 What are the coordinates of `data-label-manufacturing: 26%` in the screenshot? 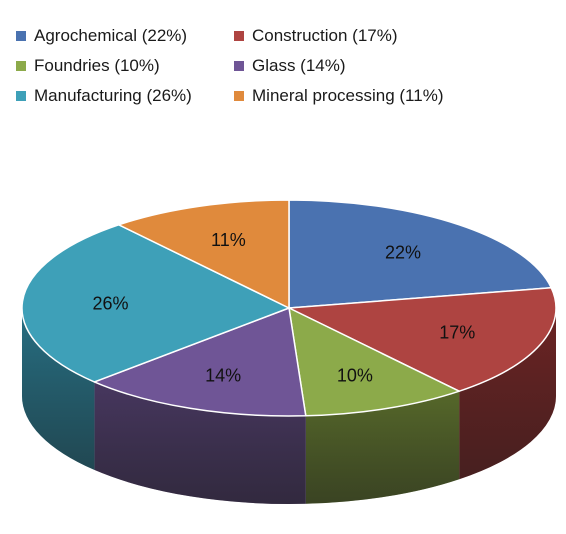 It's located at (110, 303).